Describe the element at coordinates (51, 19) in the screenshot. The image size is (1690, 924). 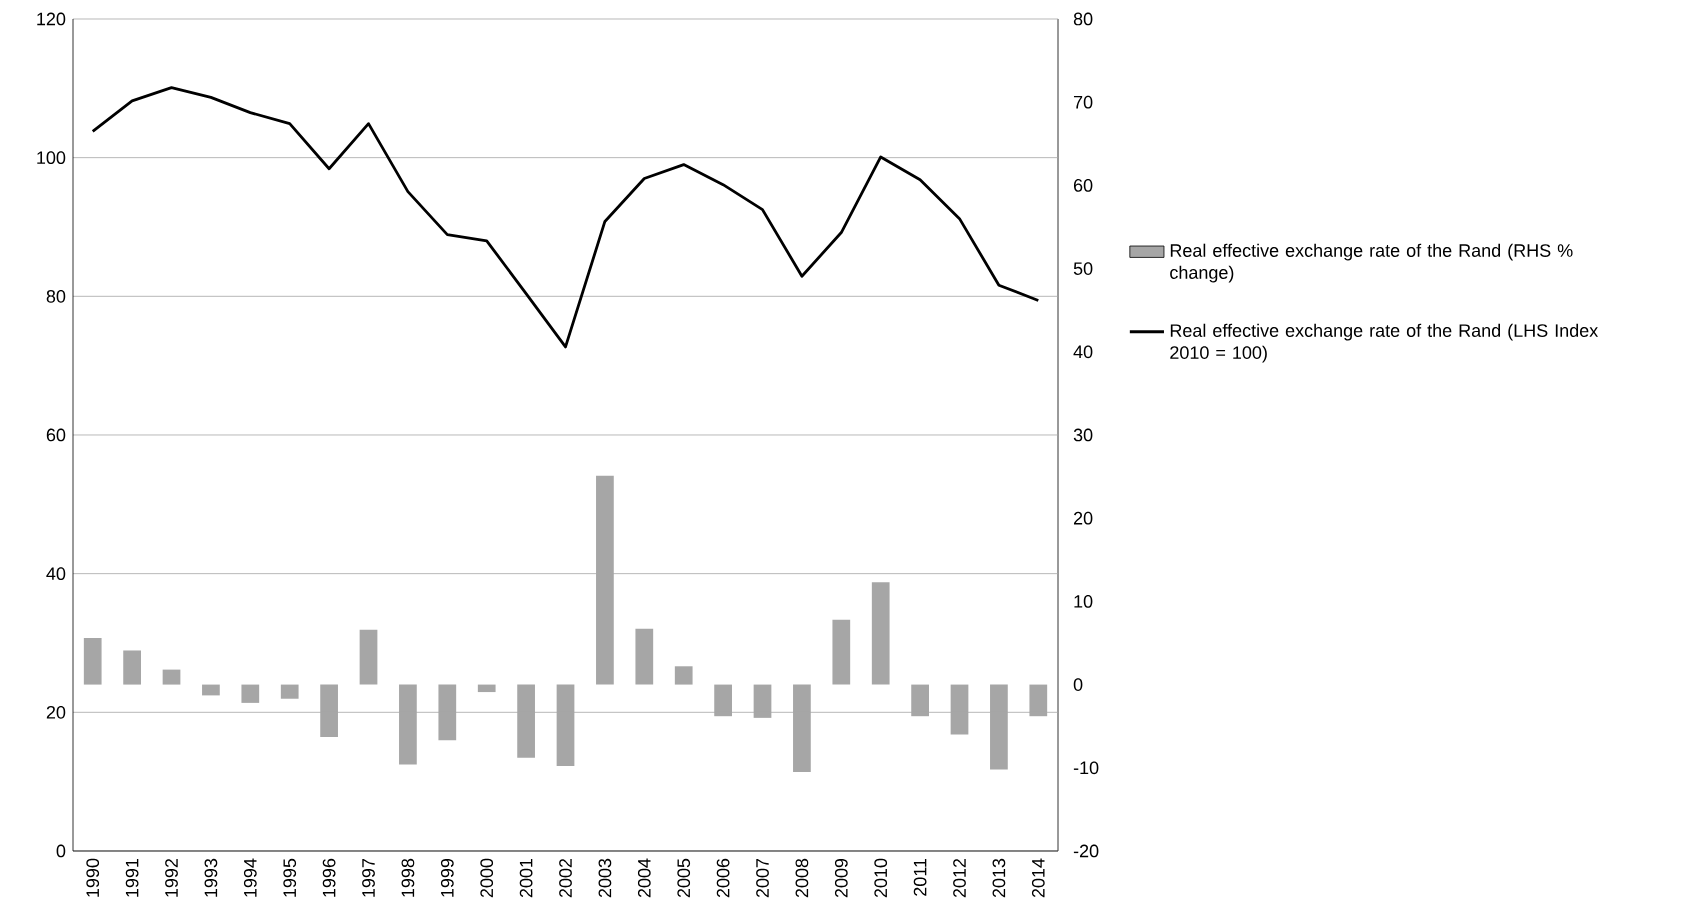
I see `y-tick-label: 120` at that location.